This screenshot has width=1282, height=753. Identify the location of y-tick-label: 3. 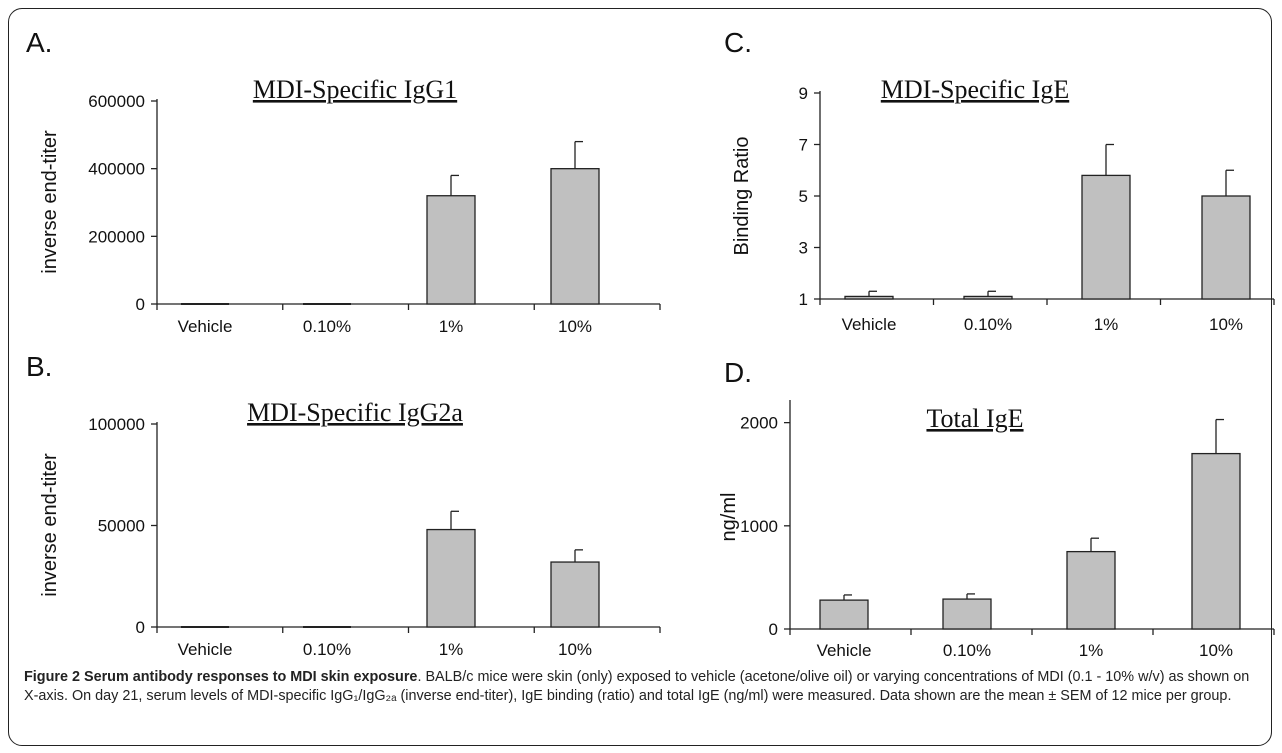
(803, 248).